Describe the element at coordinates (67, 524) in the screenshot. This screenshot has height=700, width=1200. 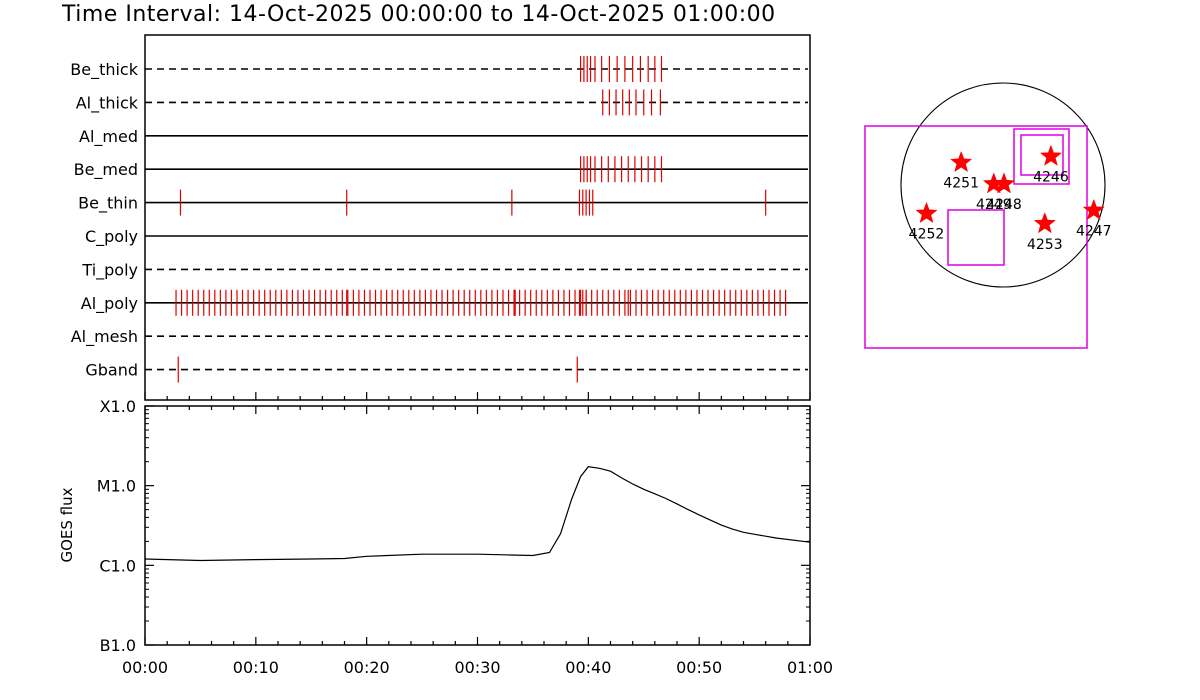
I see `y-axis-label: GOES flux` at that location.